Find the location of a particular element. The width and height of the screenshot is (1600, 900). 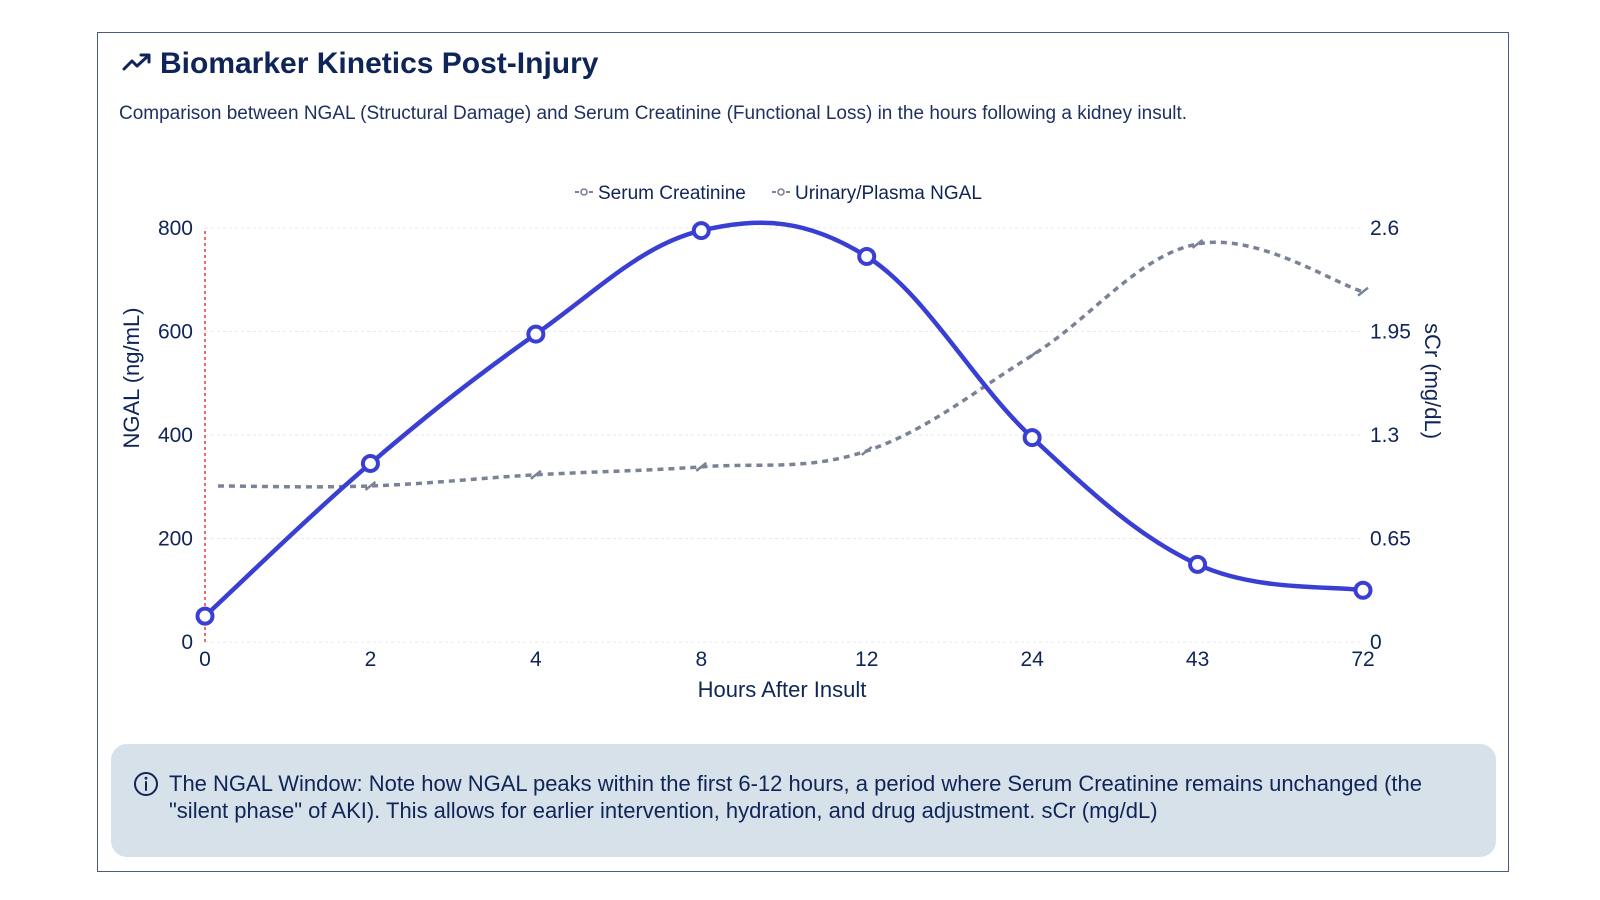

y2-tick-label: 2.6 is located at coordinates (1384, 228).